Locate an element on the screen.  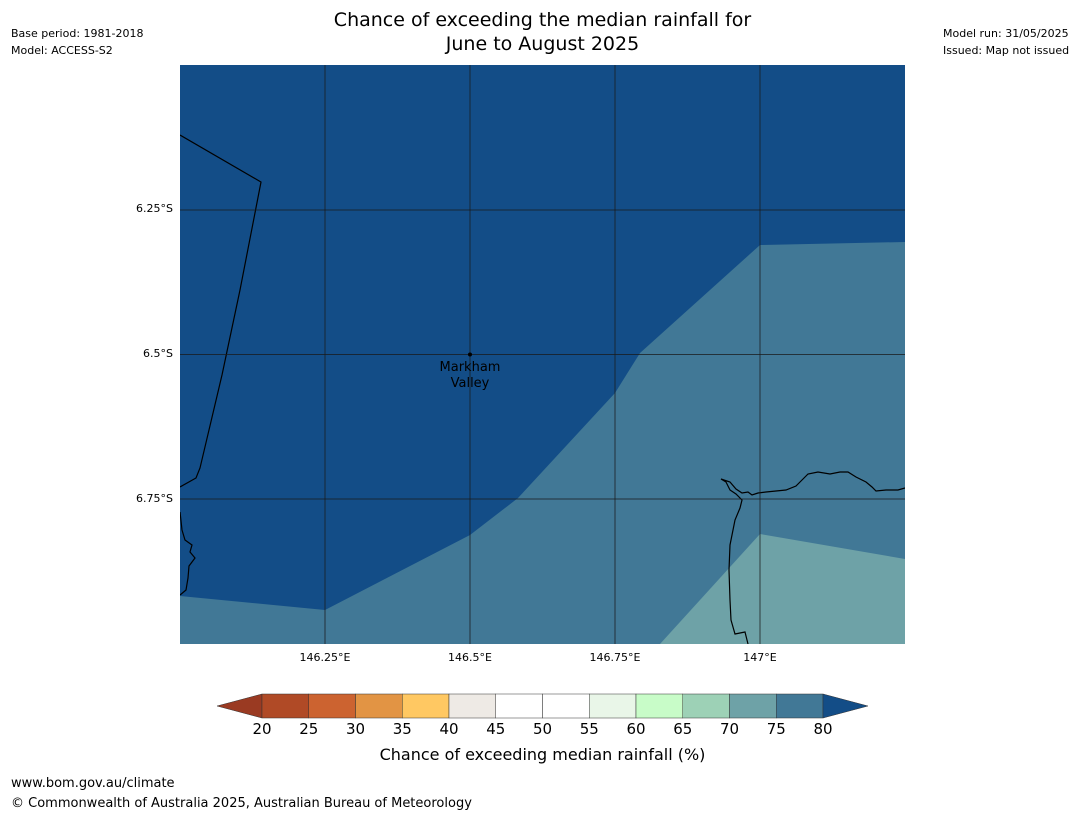
colorbar is located at coordinates (542, 706).